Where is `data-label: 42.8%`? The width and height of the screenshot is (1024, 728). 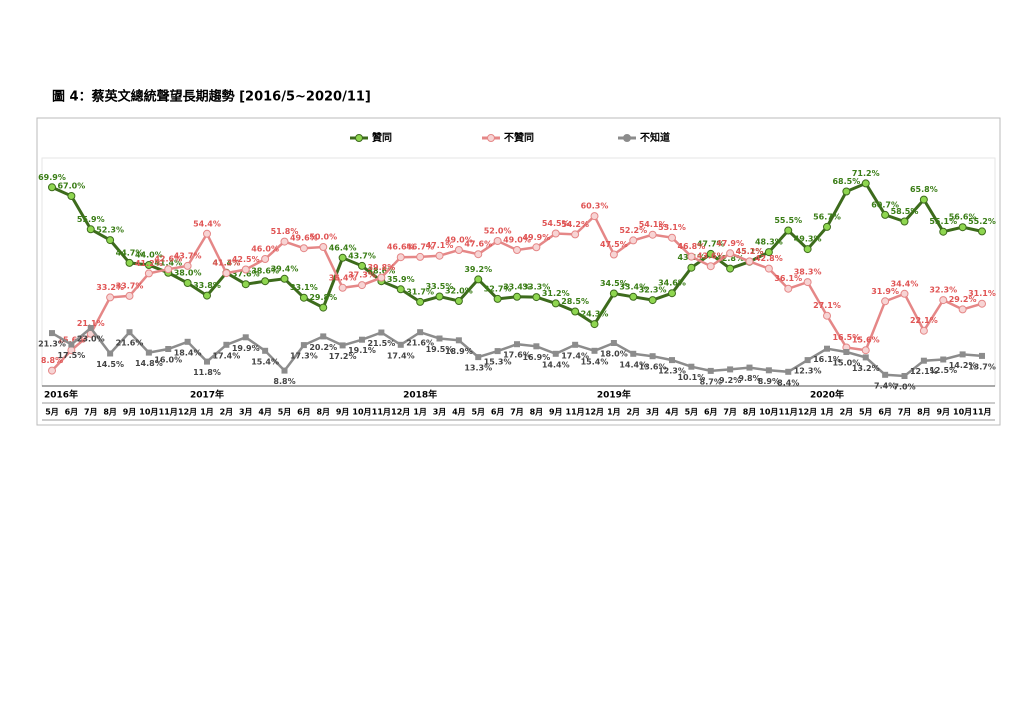 data-label: 42.8% is located at coordinates (769, 258).